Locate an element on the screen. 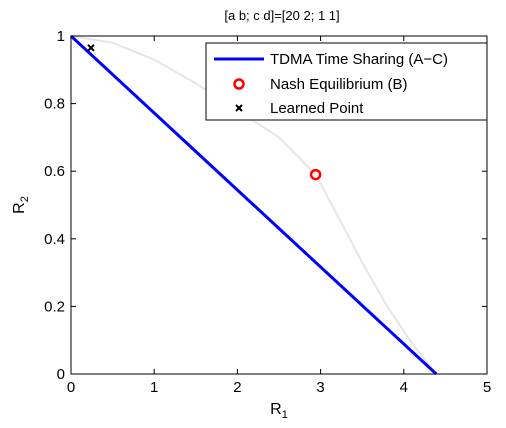  y-tick-label: 0 is located at coordinates (61, 374).